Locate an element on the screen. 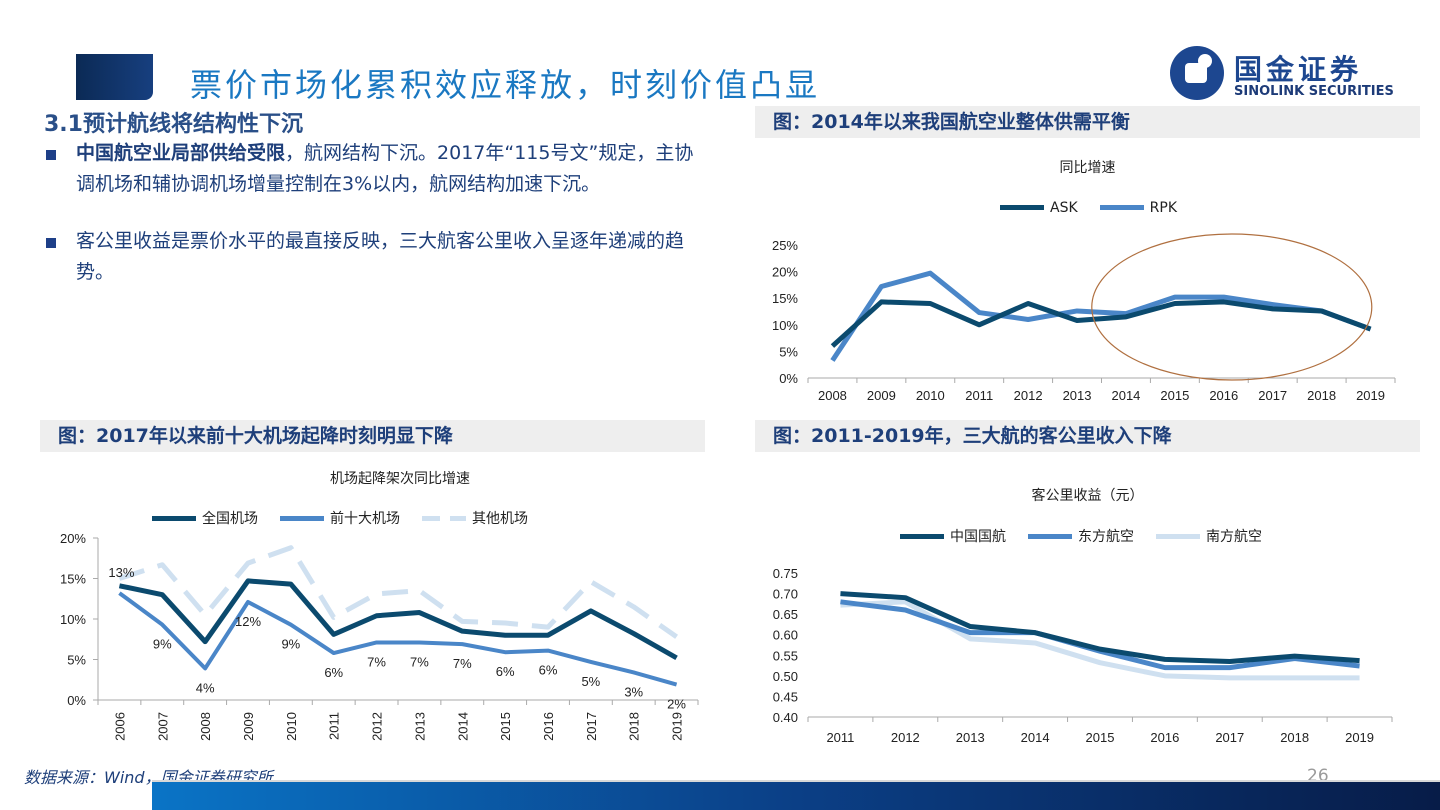 The width and height of the screenshot is (1440, 810). data-label: 4% is located at coordinates (205, 687).